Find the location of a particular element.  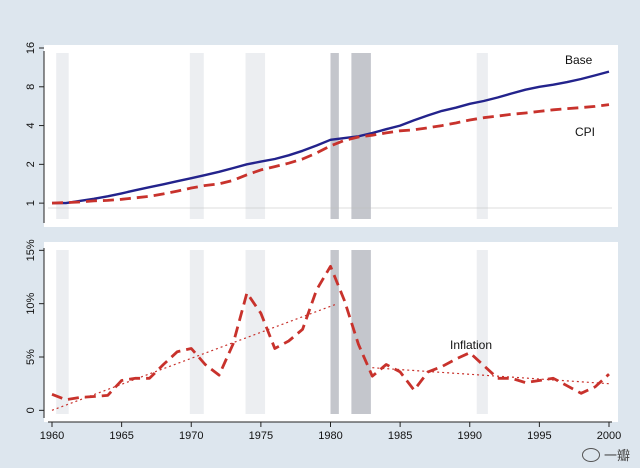

bot-y-tick-label-3: 15% is located at coordinates (31, 250).